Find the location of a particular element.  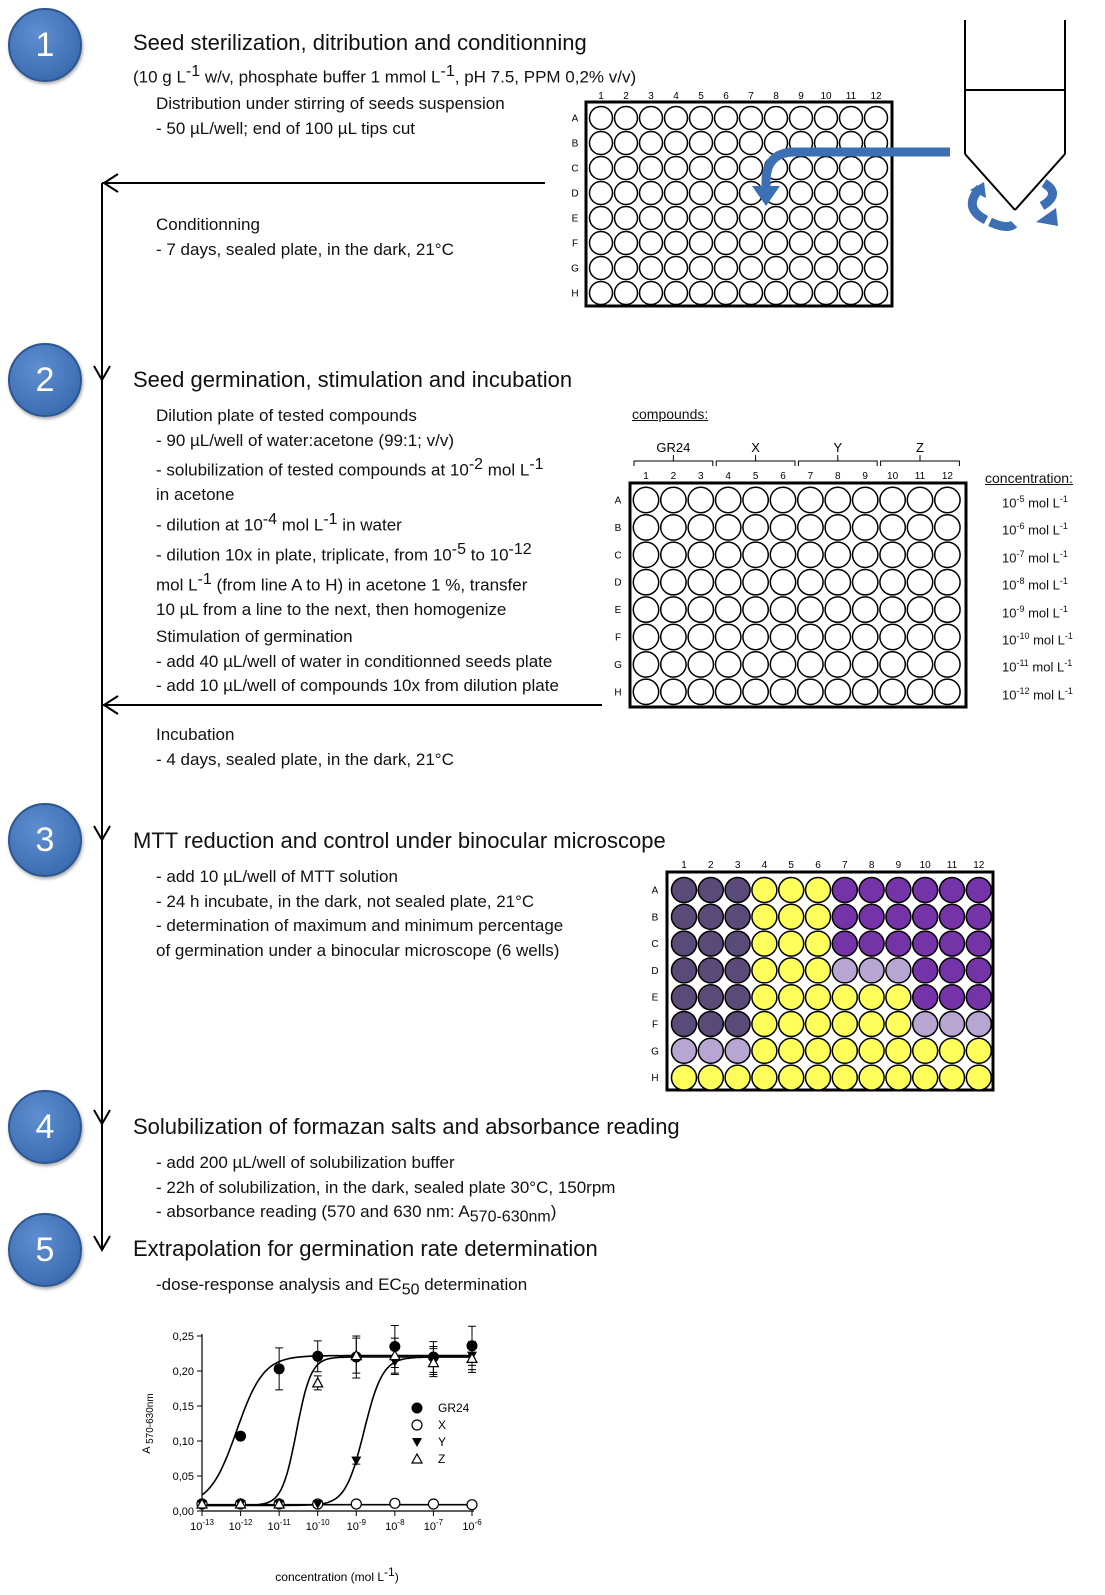

column-label: 1 is located at coordinates (646, 476).